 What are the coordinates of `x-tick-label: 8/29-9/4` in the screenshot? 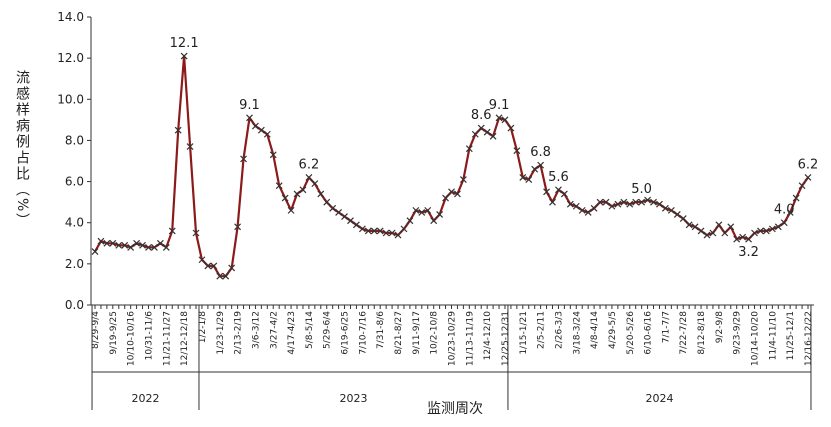 It's located at (96, 330).